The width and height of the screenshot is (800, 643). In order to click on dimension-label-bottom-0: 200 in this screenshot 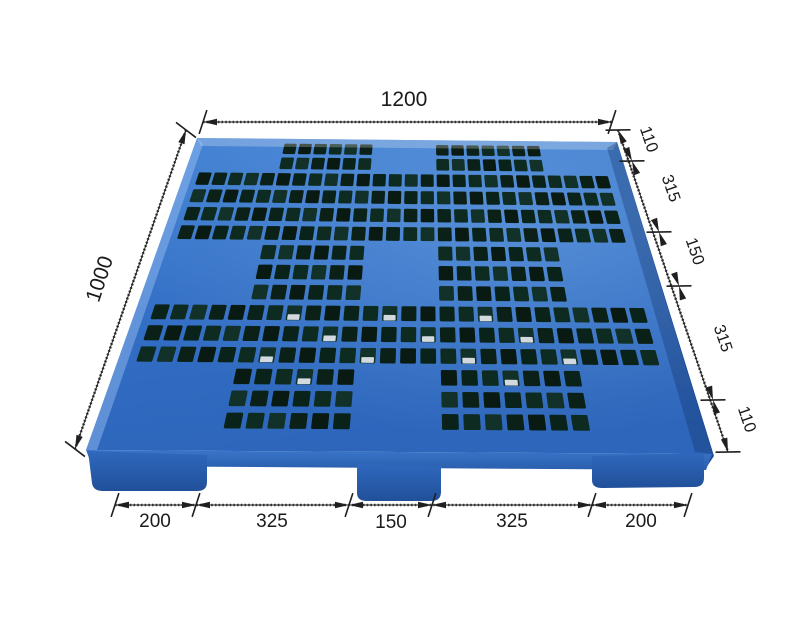, I will do `click(155, 521)`.